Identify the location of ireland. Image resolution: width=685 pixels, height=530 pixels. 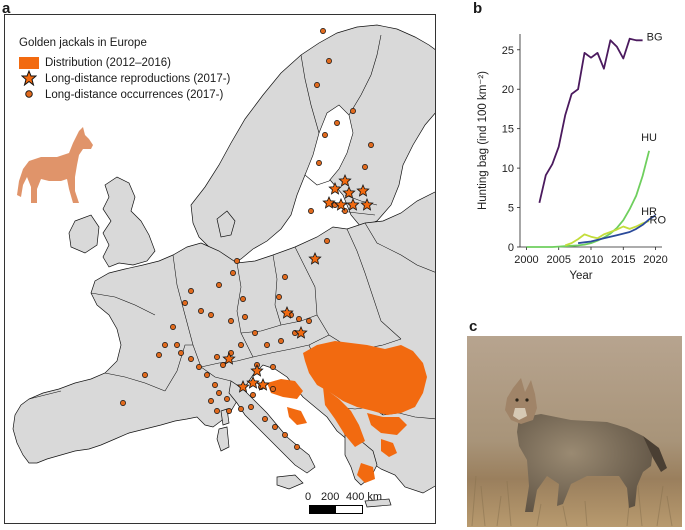
(84, 234).